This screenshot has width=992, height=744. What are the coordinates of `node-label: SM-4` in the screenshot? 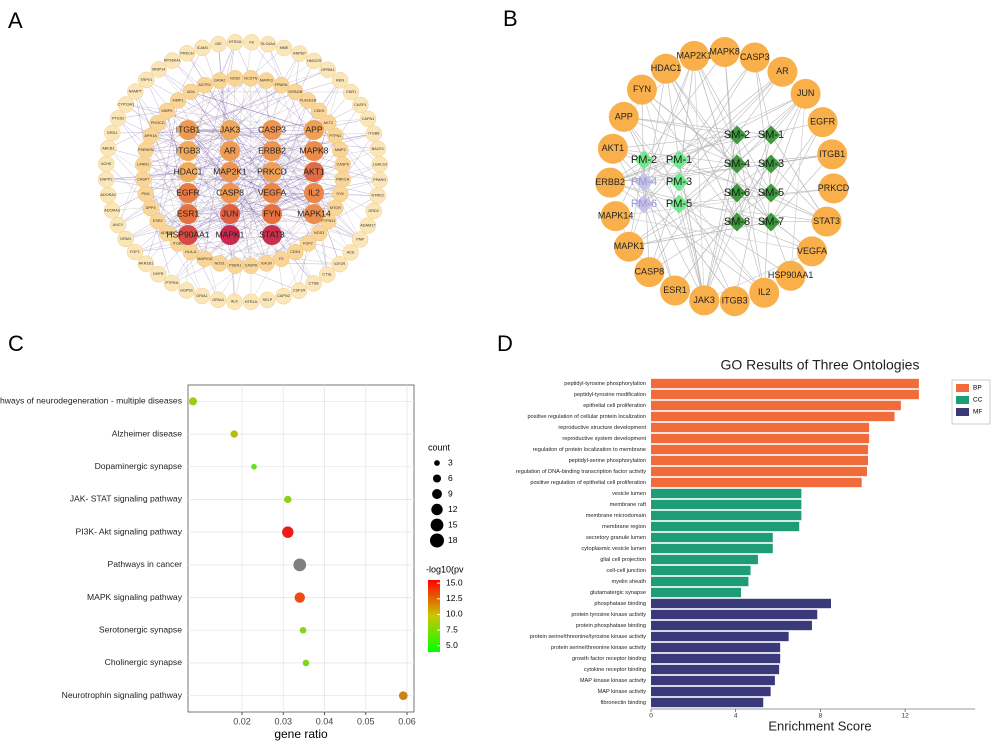 It's located at (737, 164).